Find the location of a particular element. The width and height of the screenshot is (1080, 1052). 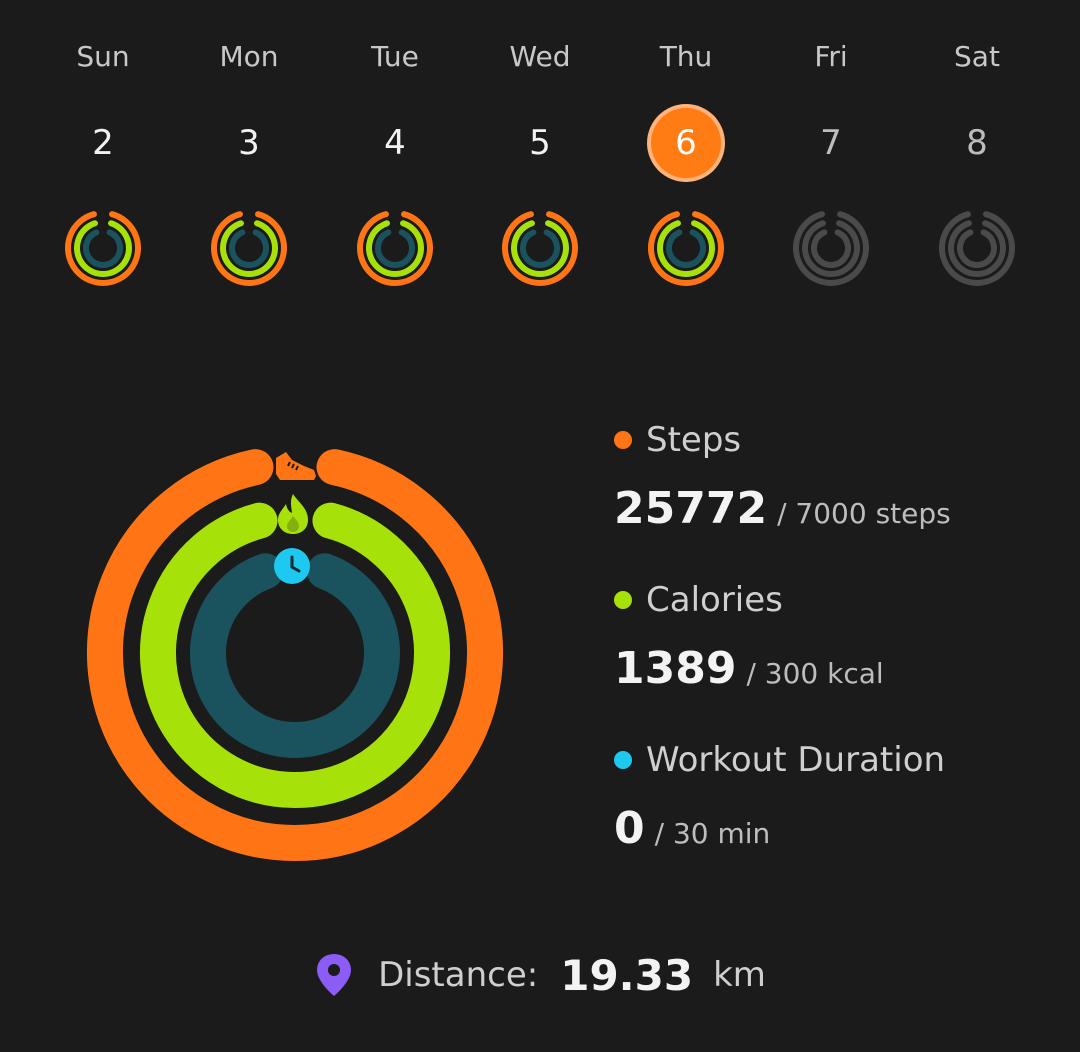

day-name: Sat is located at coordinates (977, 56).